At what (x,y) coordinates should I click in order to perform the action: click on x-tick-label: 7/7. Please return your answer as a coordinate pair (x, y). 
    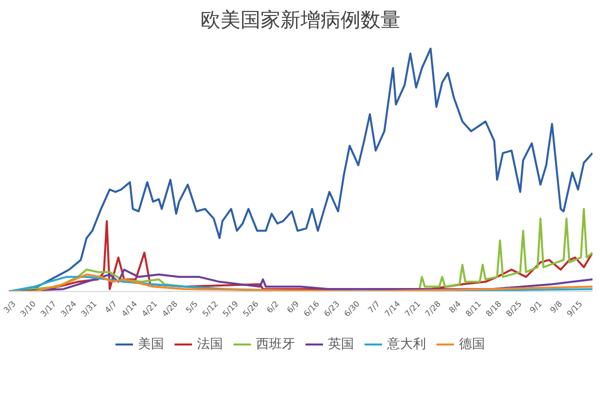
    Looking at the image, I should click on (374, 307).